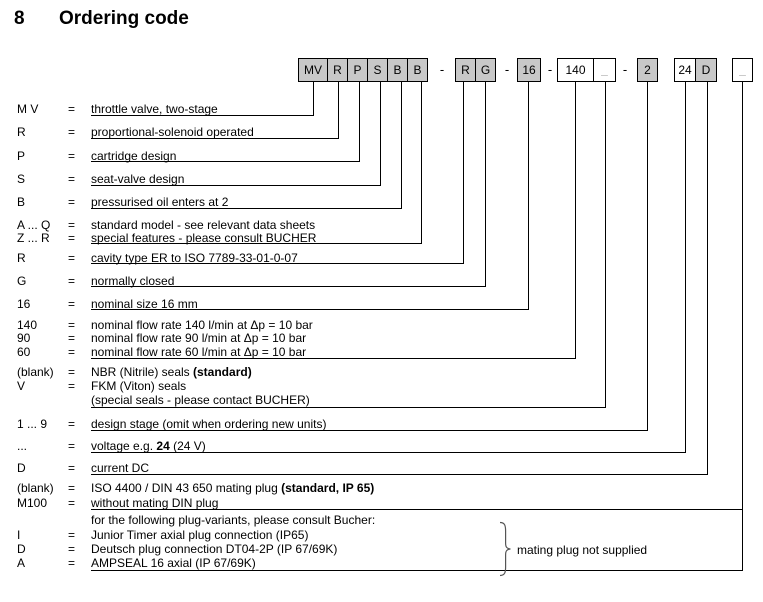  What do you see at coordinates (505, 549) in the screenshot?
I see `grouping-brace` at bounding box center [505, 549].